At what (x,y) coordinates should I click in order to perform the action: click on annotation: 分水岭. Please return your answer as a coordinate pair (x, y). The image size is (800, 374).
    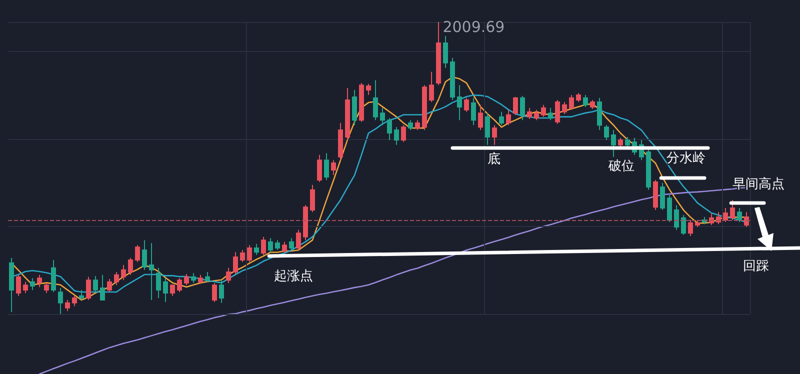
    Looking at the image, I should click on (686, 157).